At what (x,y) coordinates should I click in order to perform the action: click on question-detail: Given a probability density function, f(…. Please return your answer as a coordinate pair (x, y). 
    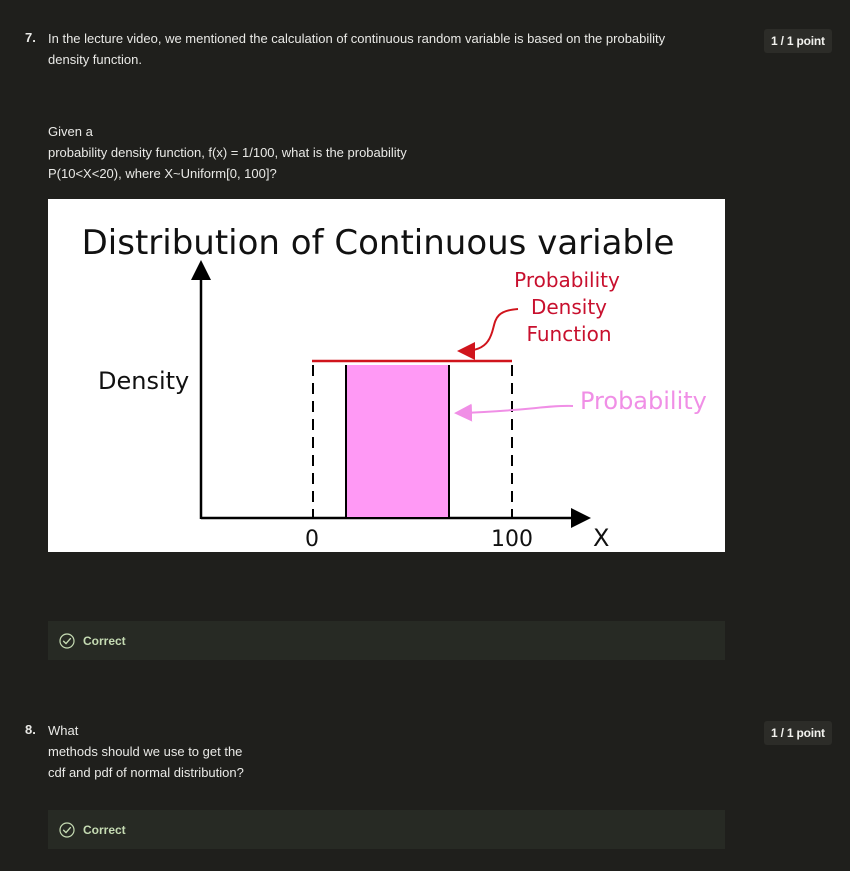
    Looking at the image, I should click on (348, 152).